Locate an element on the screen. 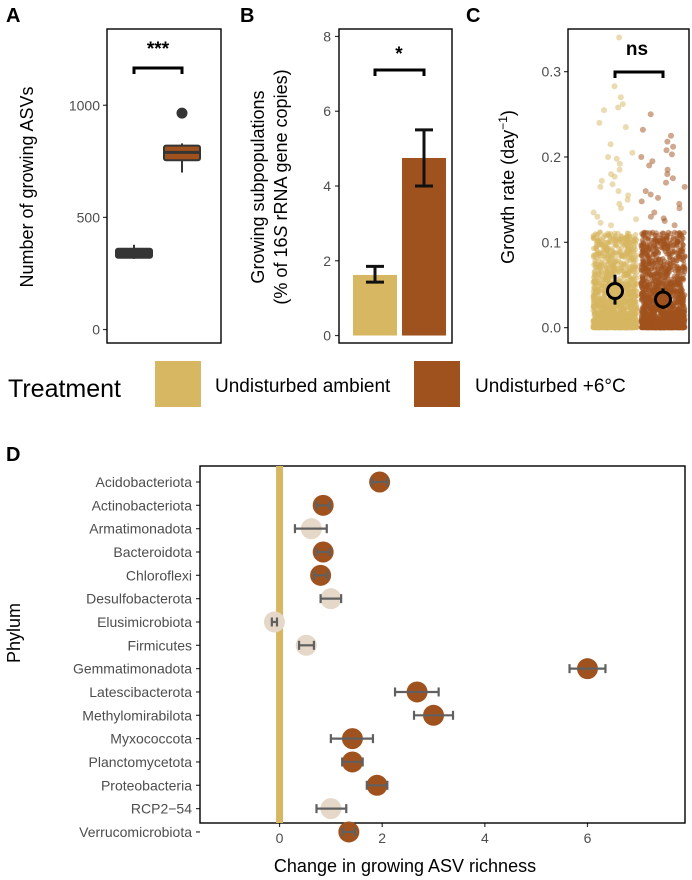 This screenshot has width=692, height=880. panel-b-significance: * is located at coordinates (399, 54).